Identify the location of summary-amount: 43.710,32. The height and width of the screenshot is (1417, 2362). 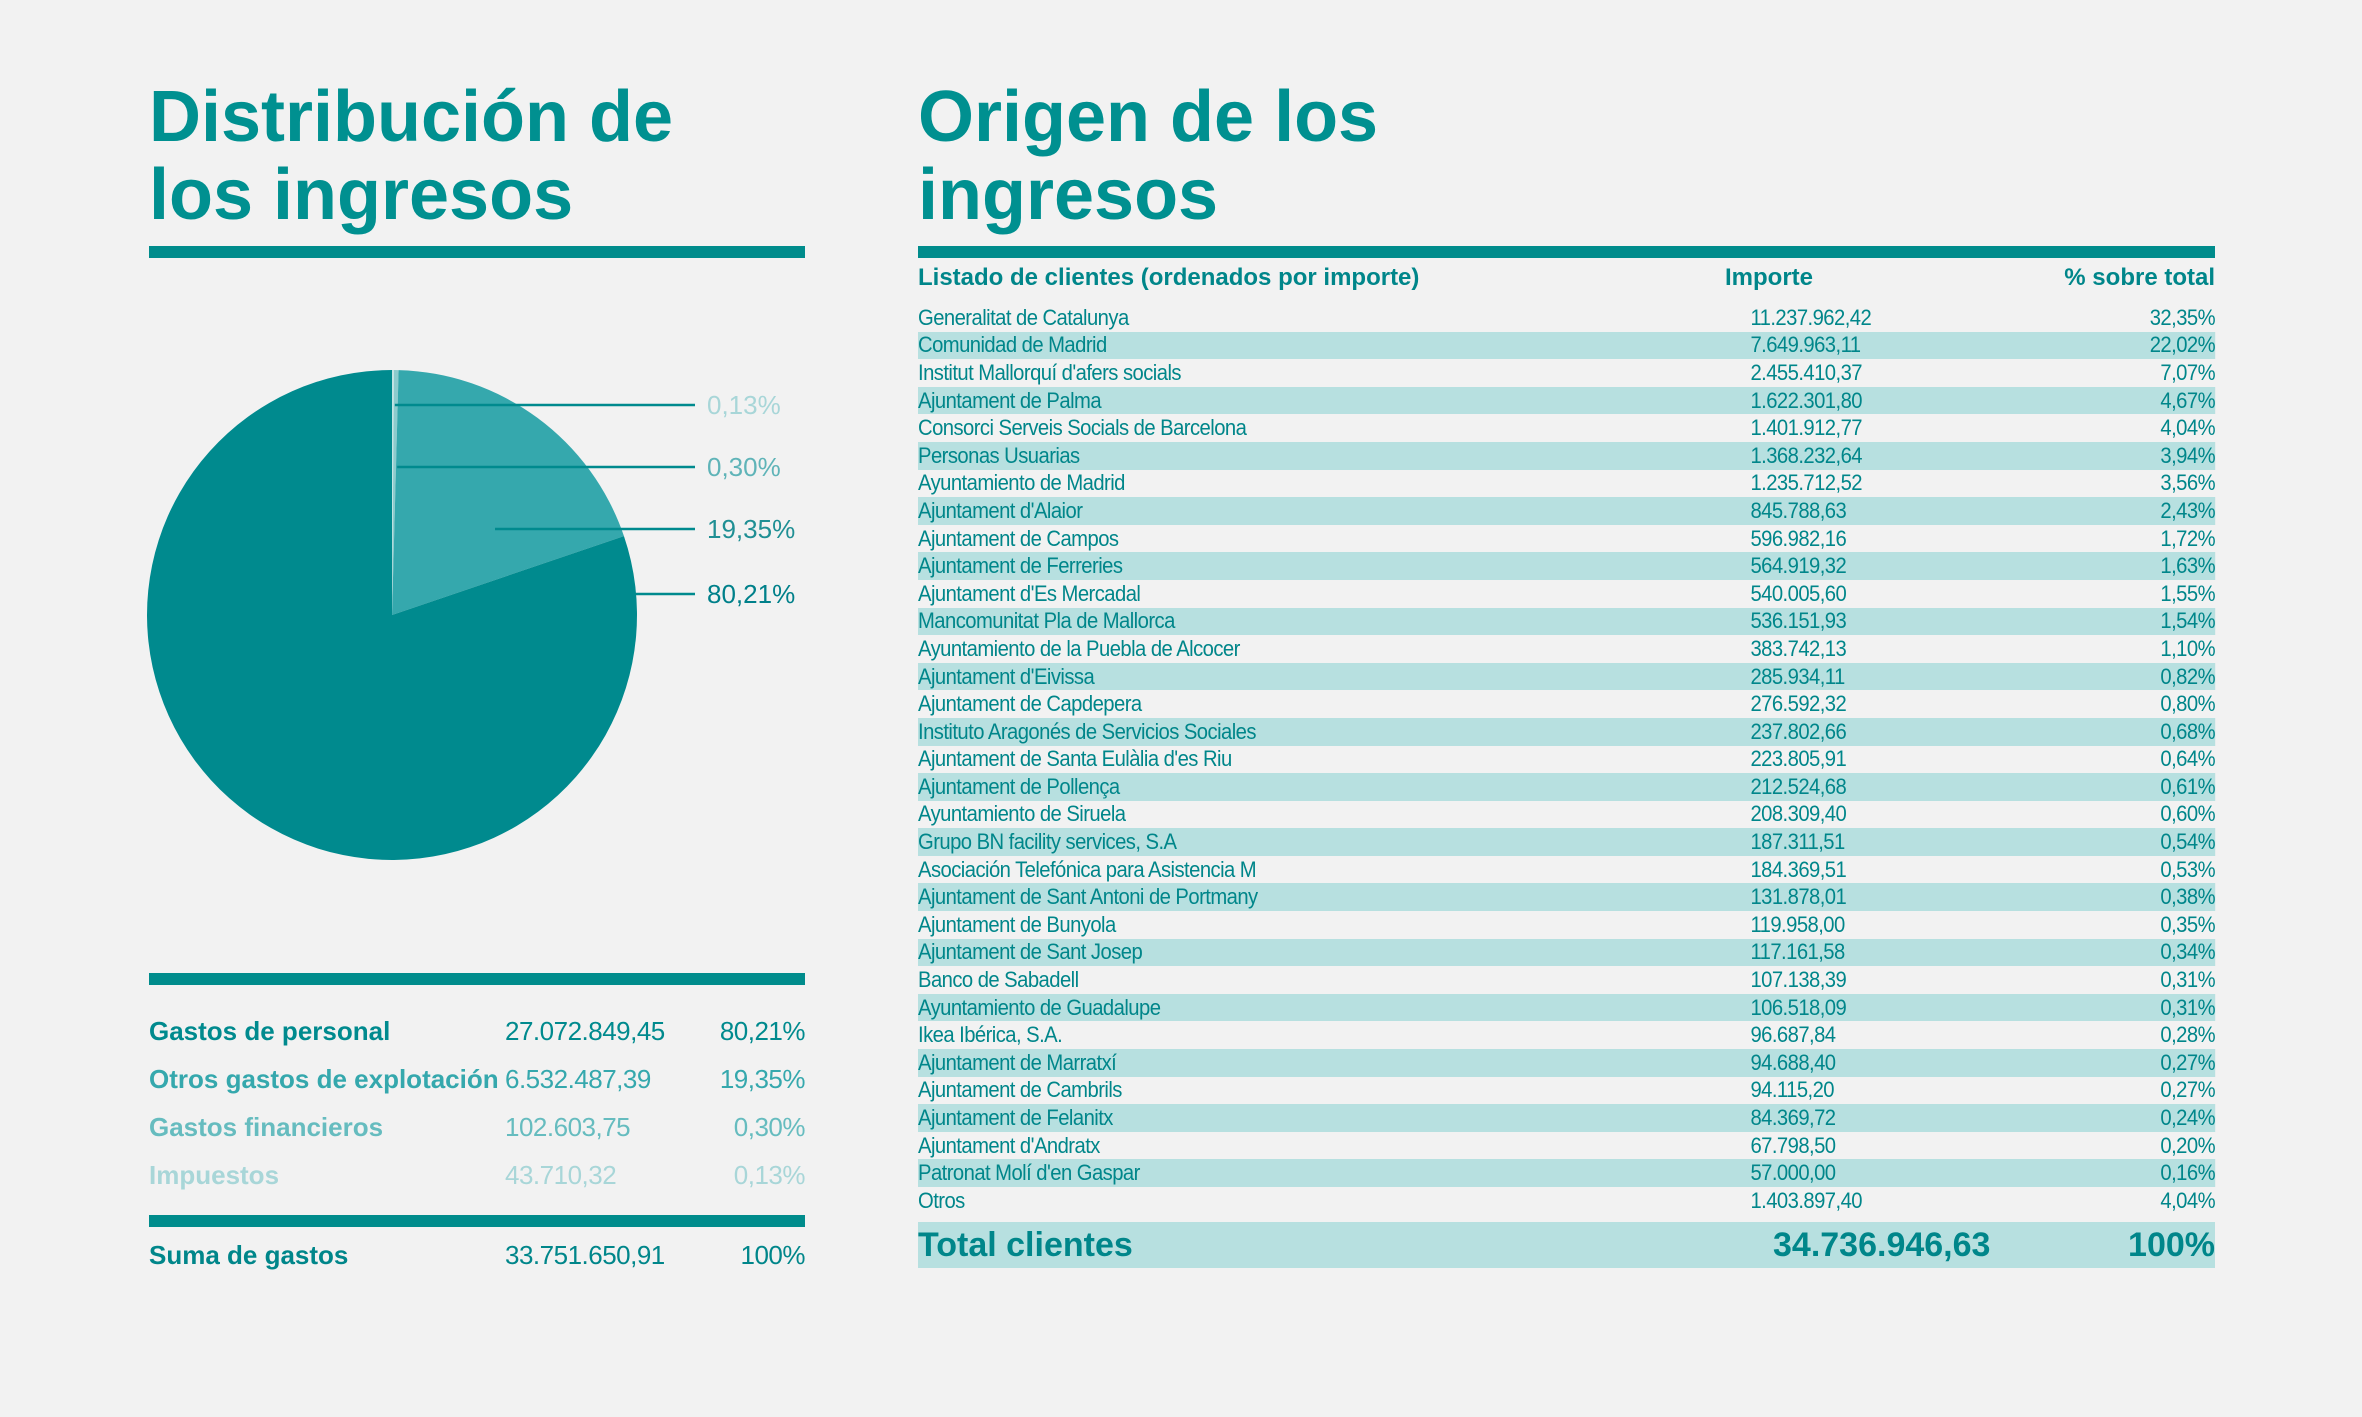
(561, 1174).